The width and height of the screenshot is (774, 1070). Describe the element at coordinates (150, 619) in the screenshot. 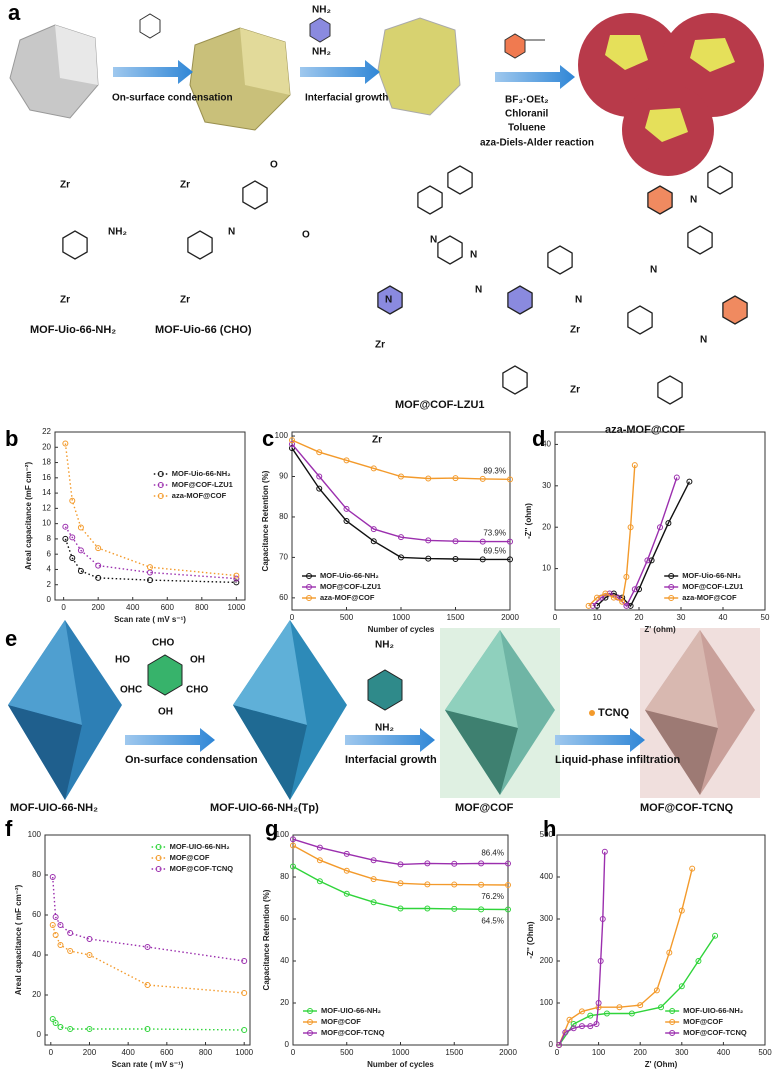

I see `x-axis-label: Scan rate ( mV s⁻¹)` at that location.